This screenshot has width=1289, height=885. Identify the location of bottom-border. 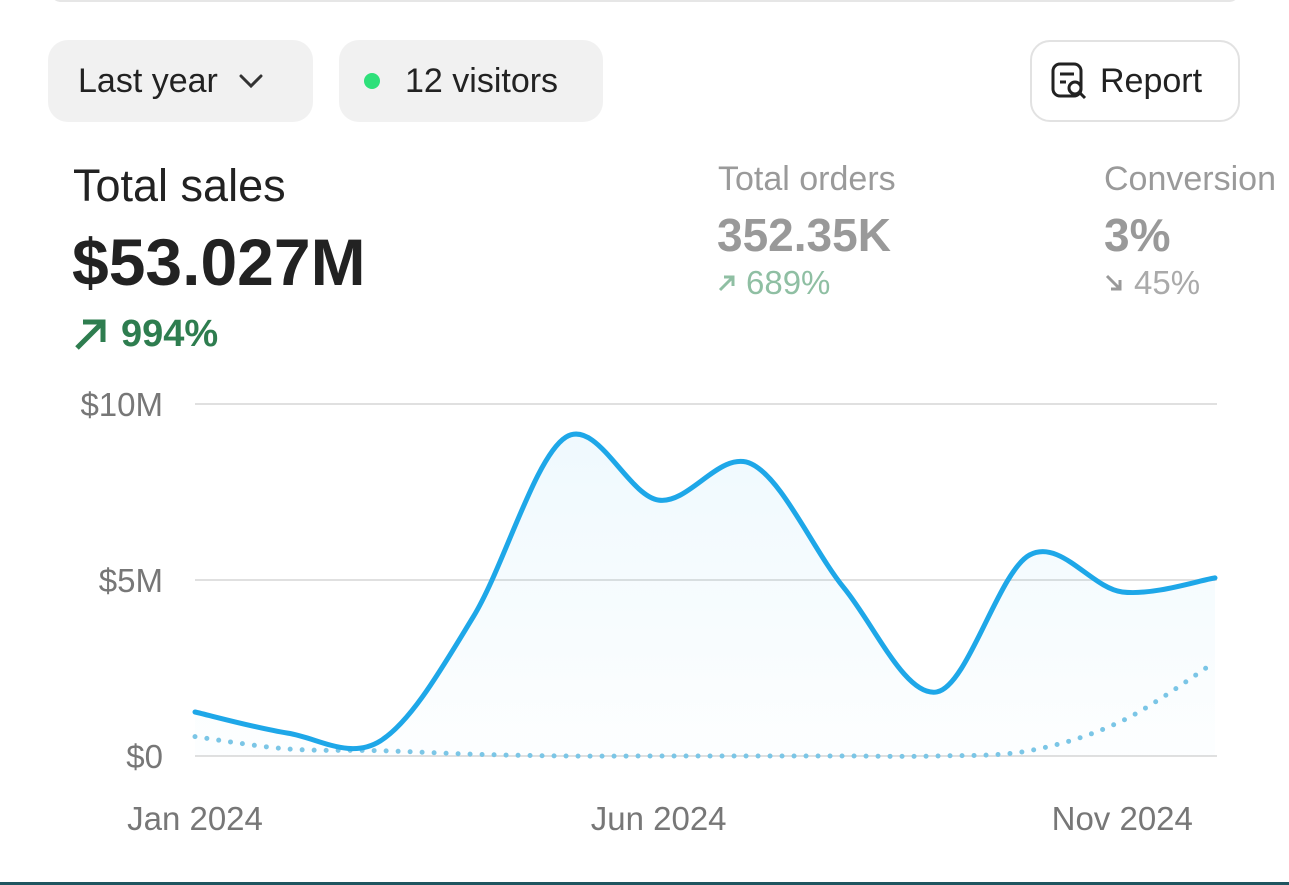
(644, 883).